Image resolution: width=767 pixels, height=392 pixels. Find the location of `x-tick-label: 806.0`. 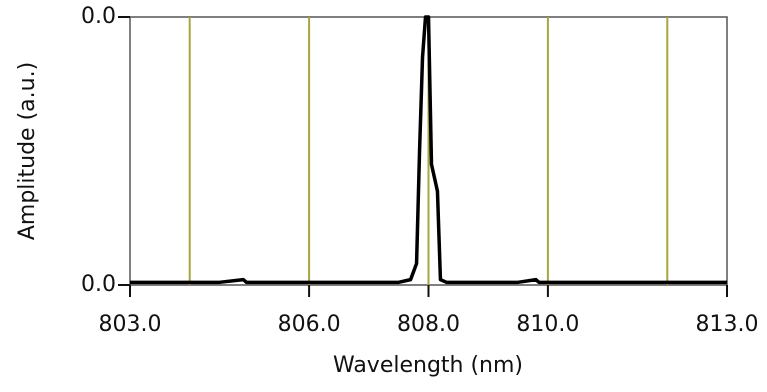

x-tick-label: 806.0 is located at coordinates (309, 324).